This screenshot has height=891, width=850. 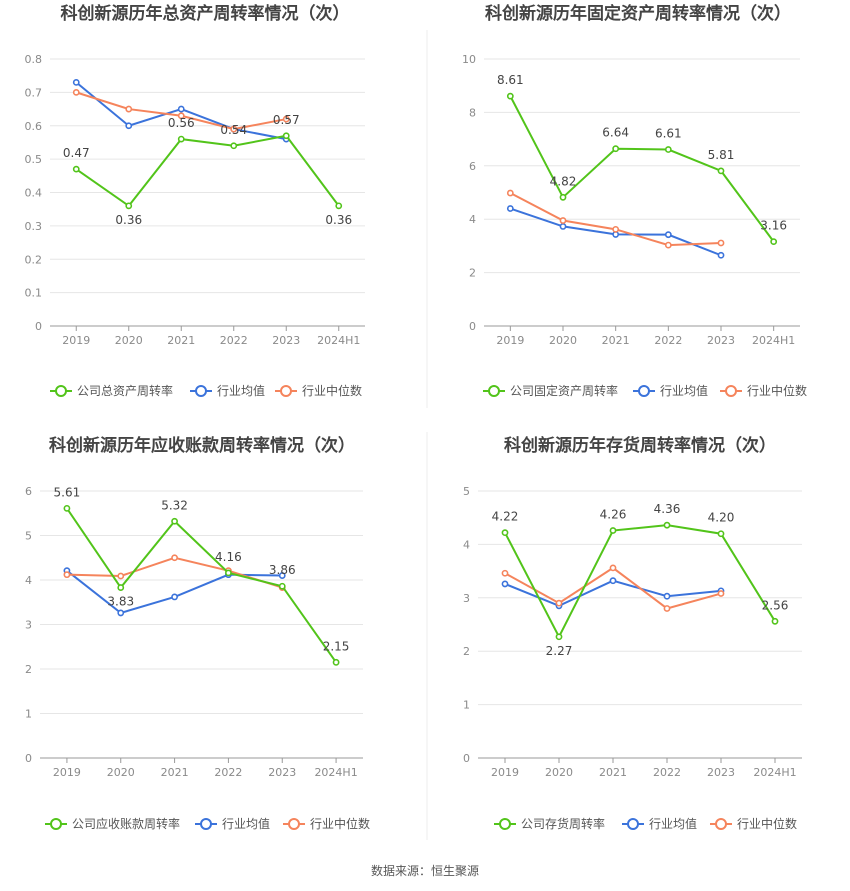 What do you see at coordinates (466, 598) in the screenshot?
I see `y-tick-label: 3` at bounding box center [466, 598].